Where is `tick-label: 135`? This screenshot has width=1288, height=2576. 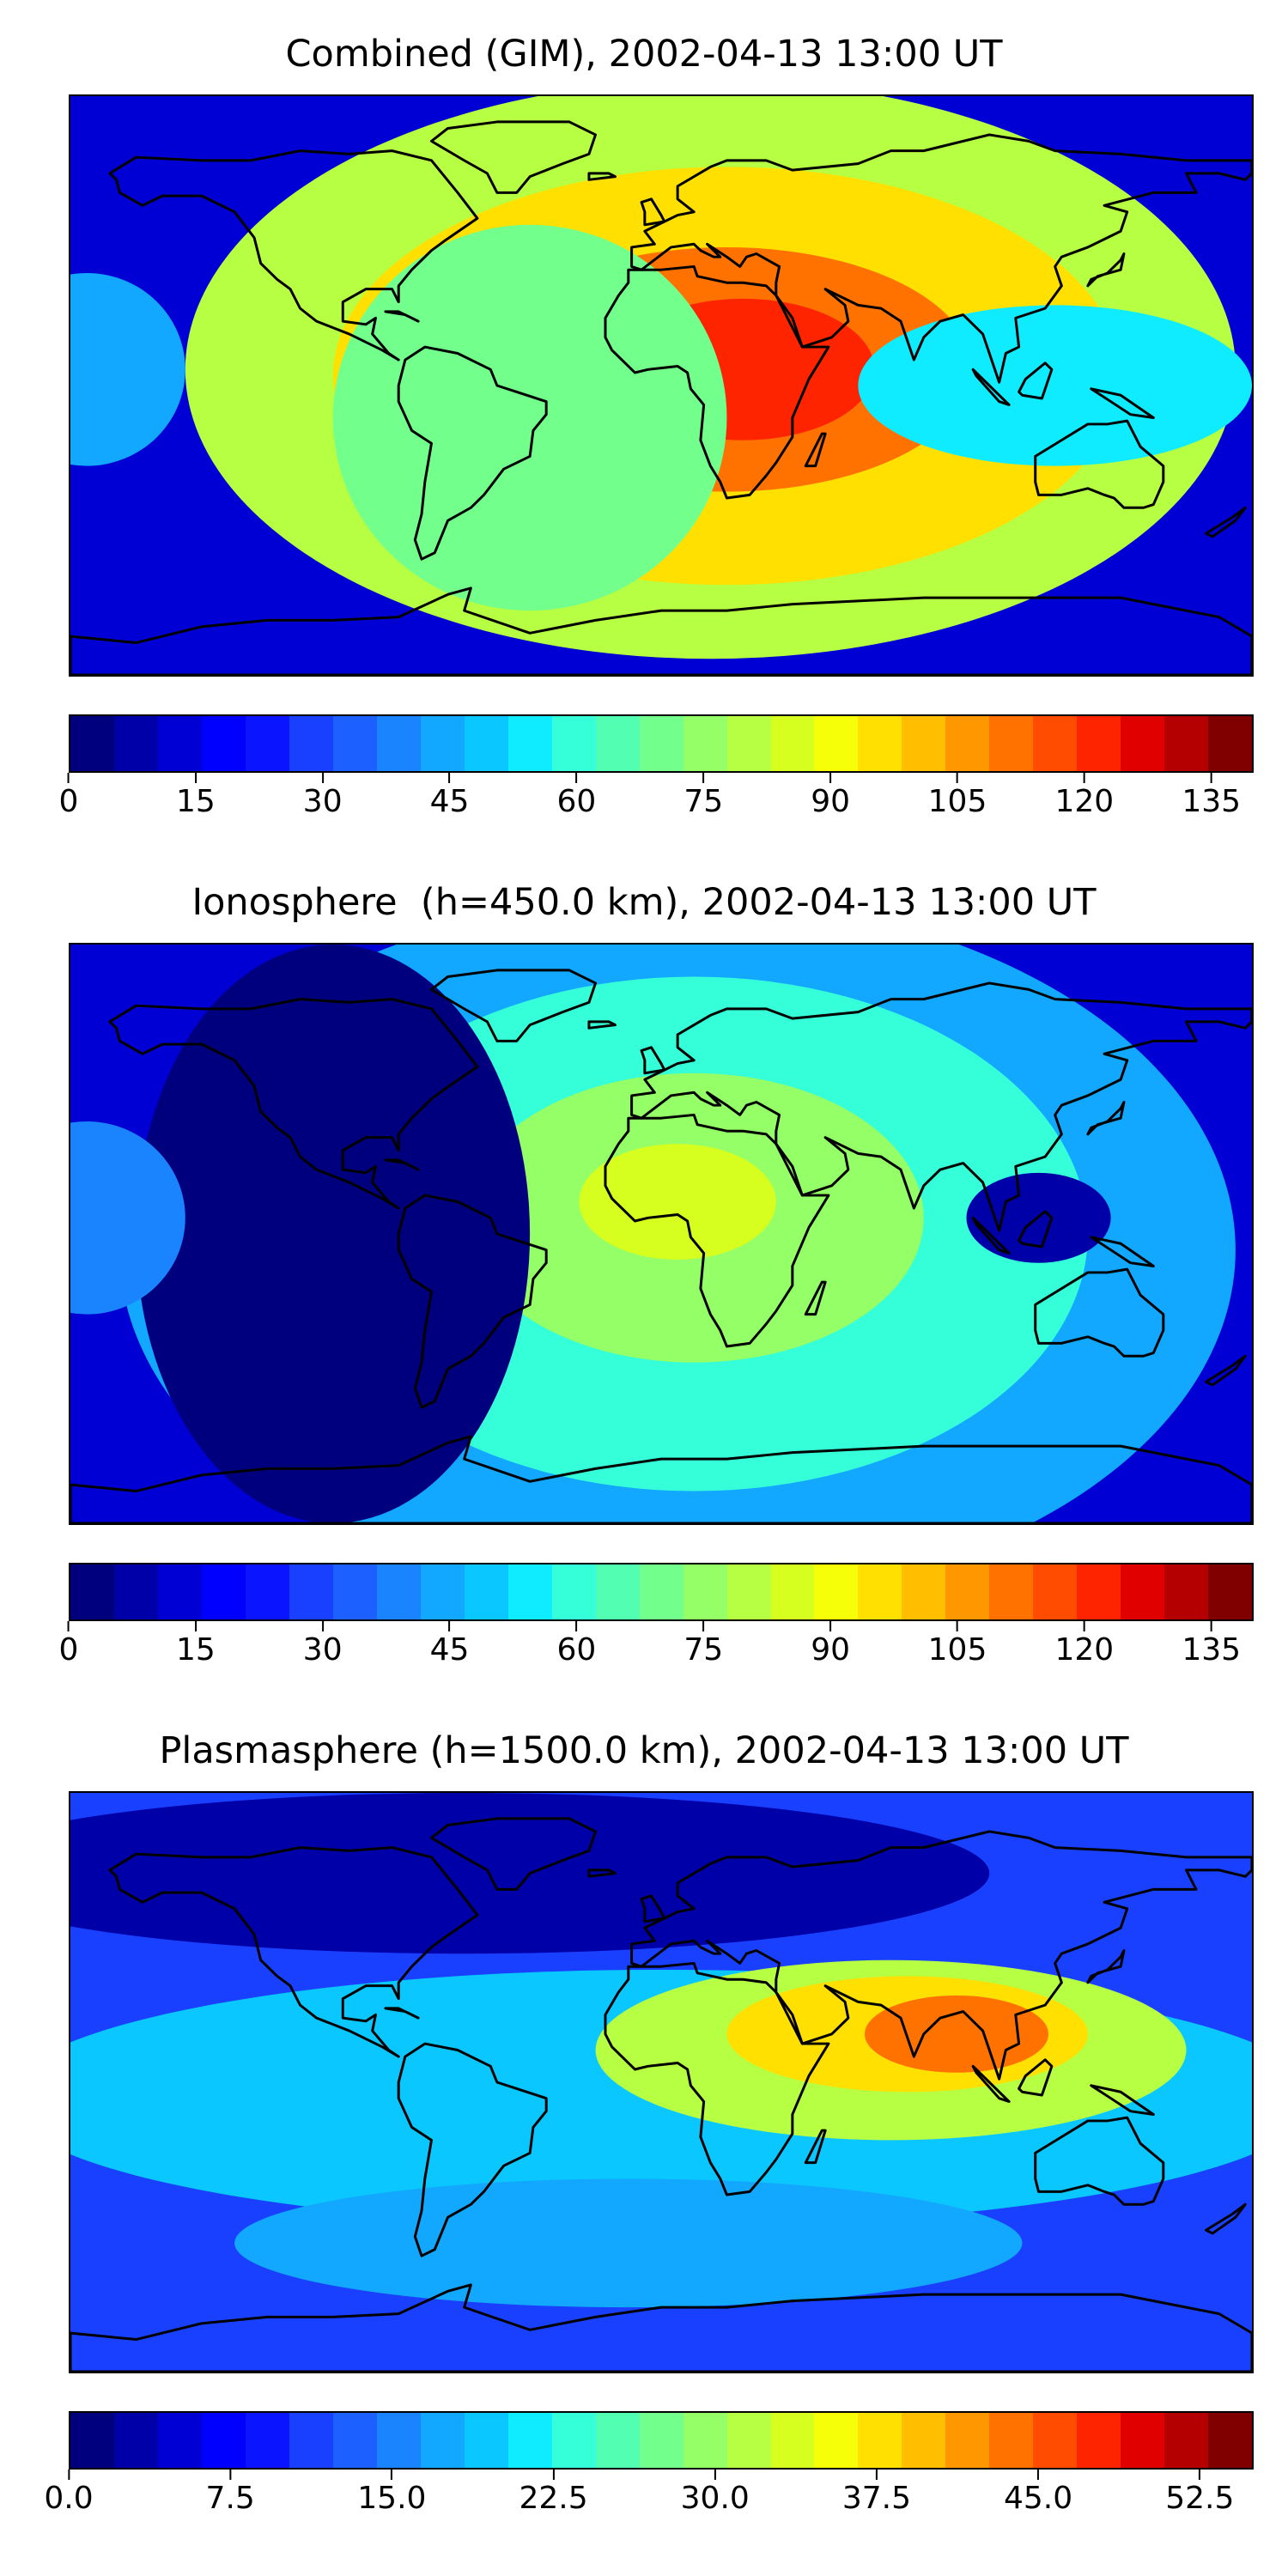
tick-label: 135 is located at coordinates (1212, 801).